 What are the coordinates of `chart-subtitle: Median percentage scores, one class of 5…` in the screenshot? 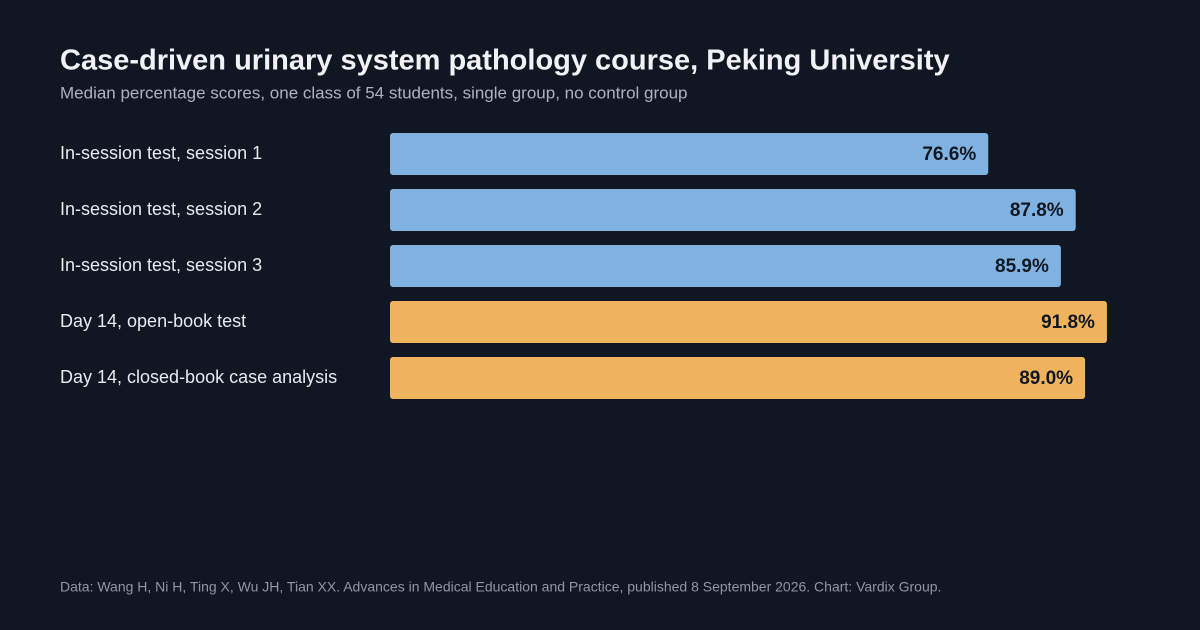 It's located at (374, 92).